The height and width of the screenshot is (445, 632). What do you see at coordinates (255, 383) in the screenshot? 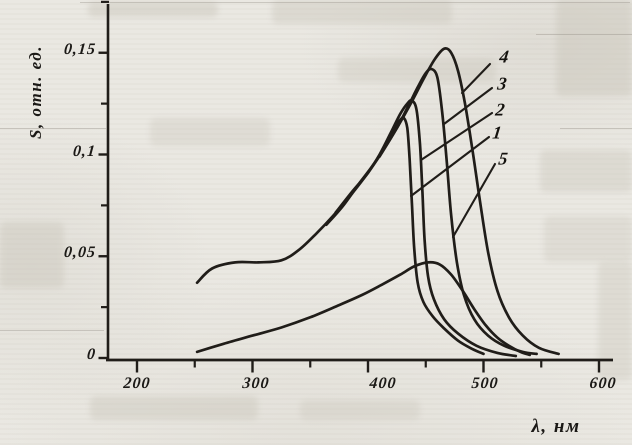
I see `x-tick-label: 300` at bounding box center [255, 383].